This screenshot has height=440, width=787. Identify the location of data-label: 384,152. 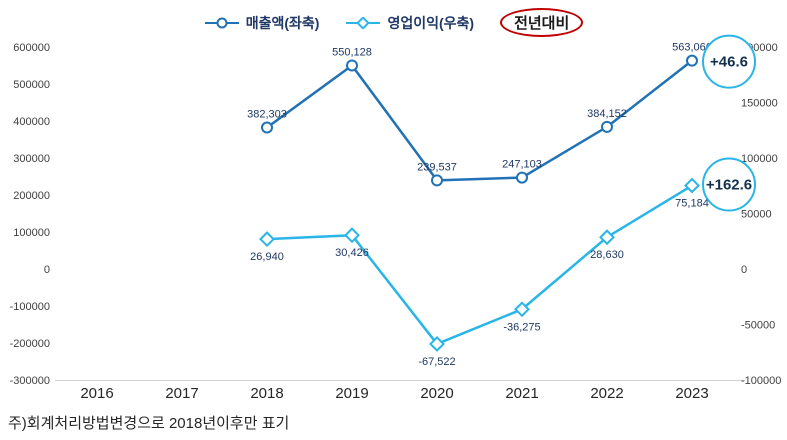
(607, 114).